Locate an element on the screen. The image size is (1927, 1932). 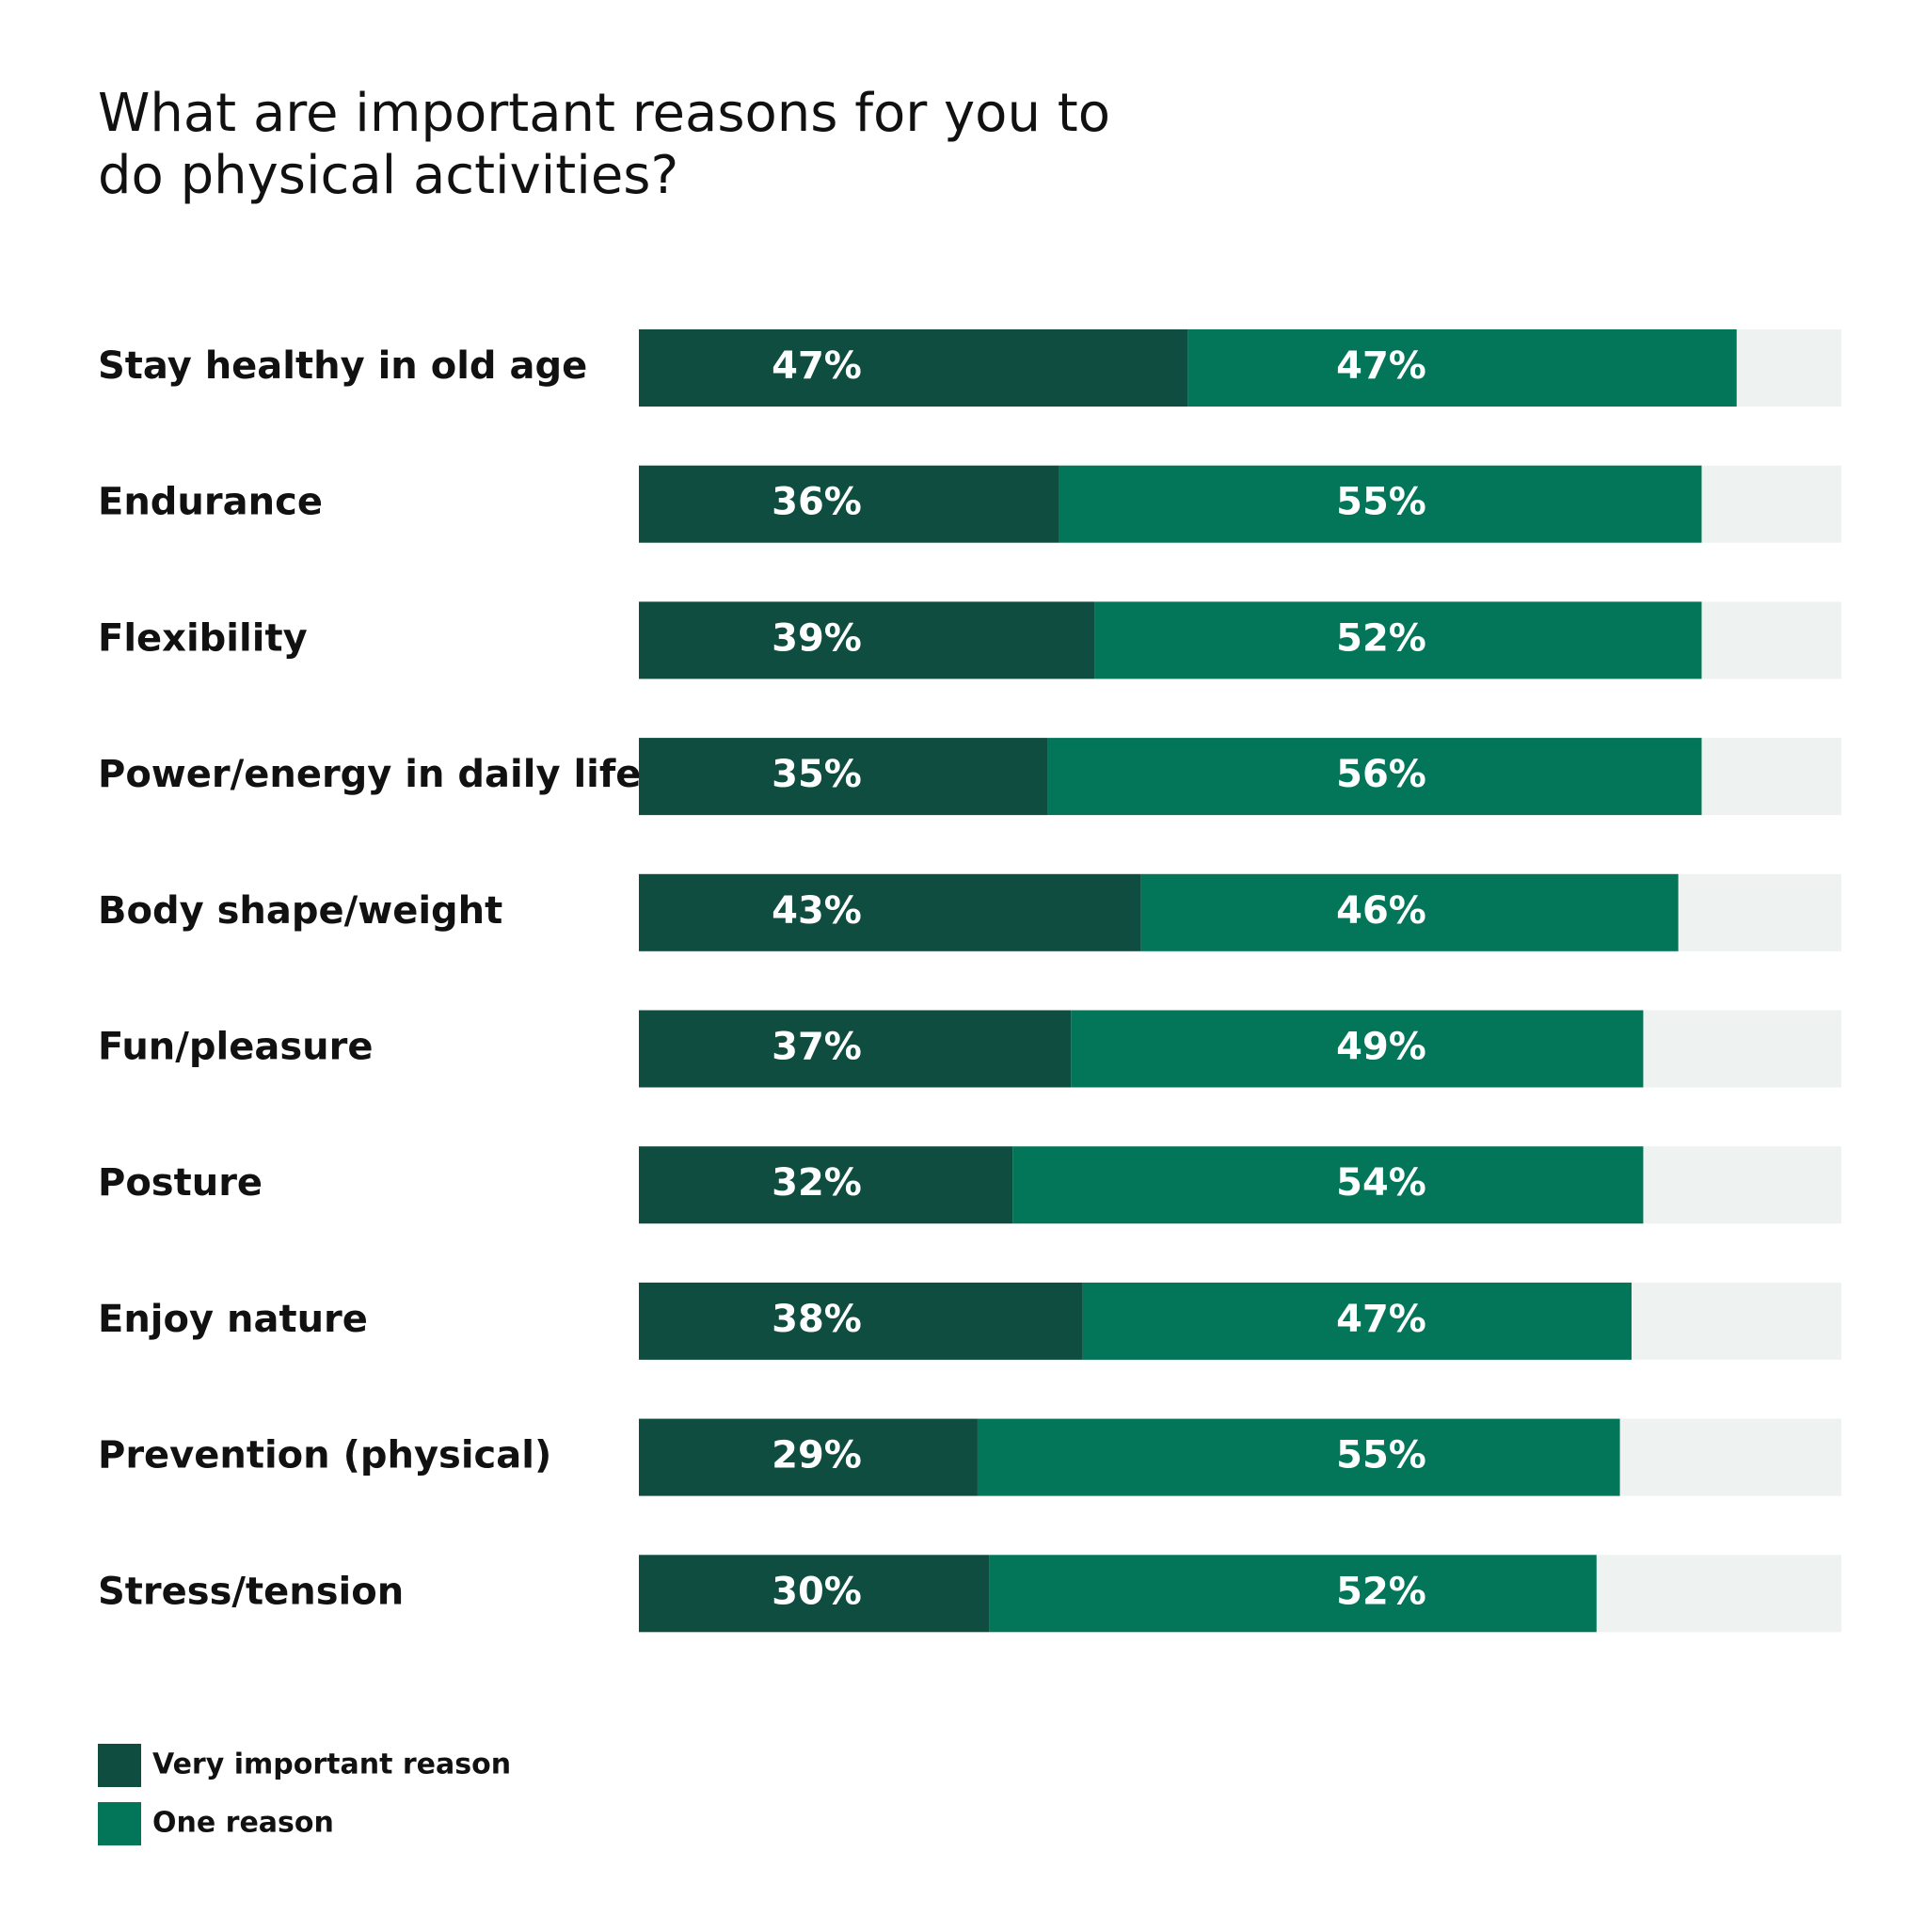
category-label: Body shape/weight is located at coordinates (300, 911).